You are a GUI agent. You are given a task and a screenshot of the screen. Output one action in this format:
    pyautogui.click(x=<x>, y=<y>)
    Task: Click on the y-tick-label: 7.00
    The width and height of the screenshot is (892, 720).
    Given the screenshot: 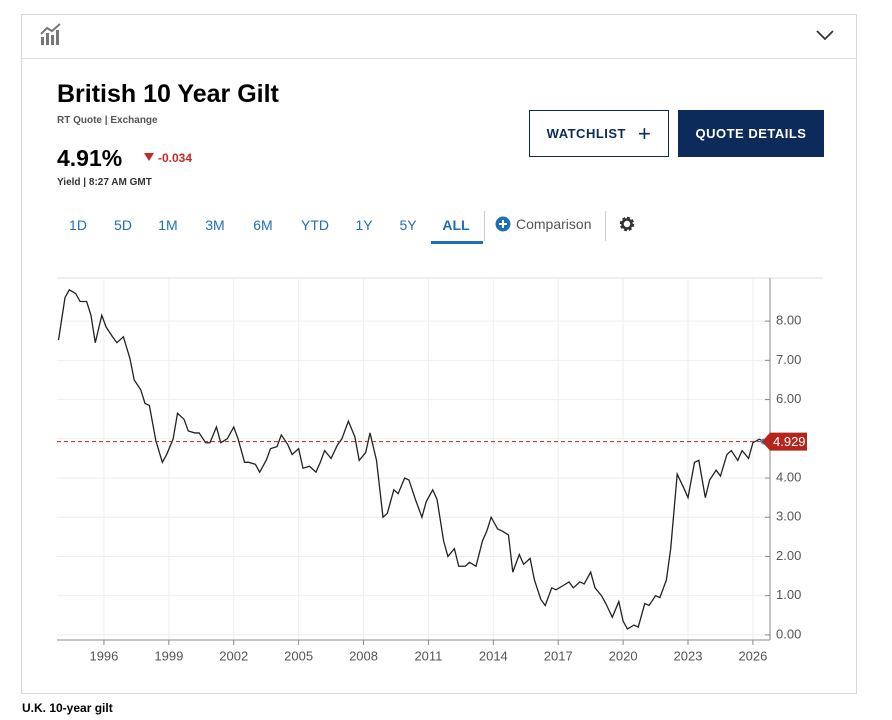 What is the action you would take?
    pyautogui.click(x=788, y=359)
    